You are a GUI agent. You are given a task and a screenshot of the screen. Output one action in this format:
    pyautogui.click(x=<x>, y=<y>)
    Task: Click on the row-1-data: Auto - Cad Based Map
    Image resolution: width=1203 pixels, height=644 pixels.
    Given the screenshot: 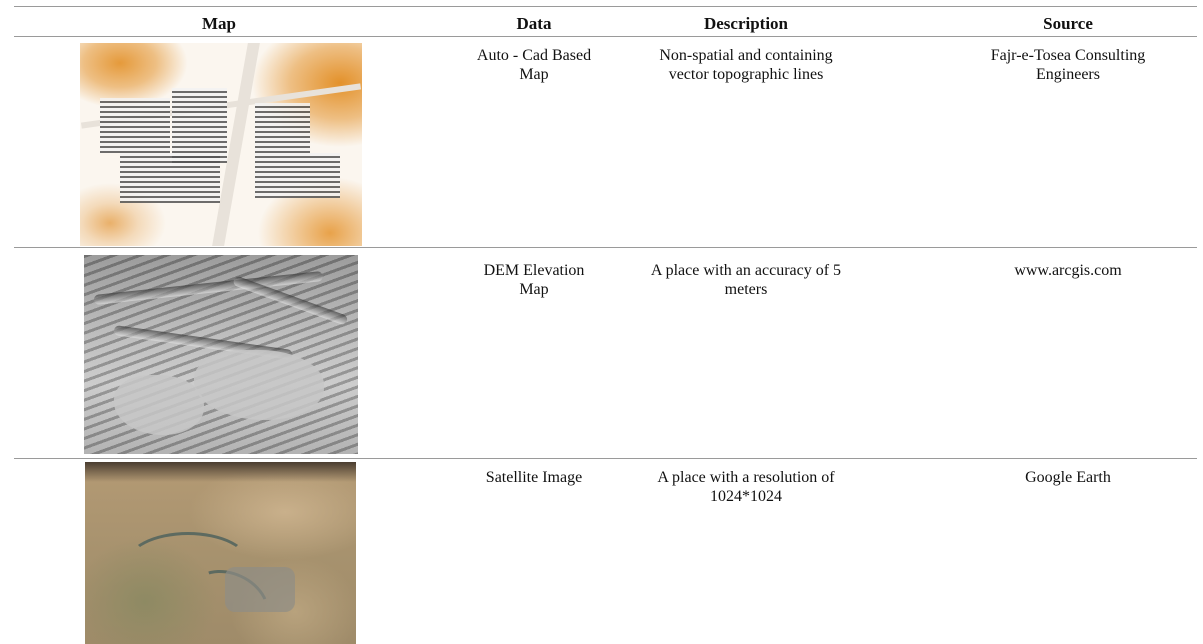 What is the action you would take?
    pyautogui.click(x=534, y=65)
    